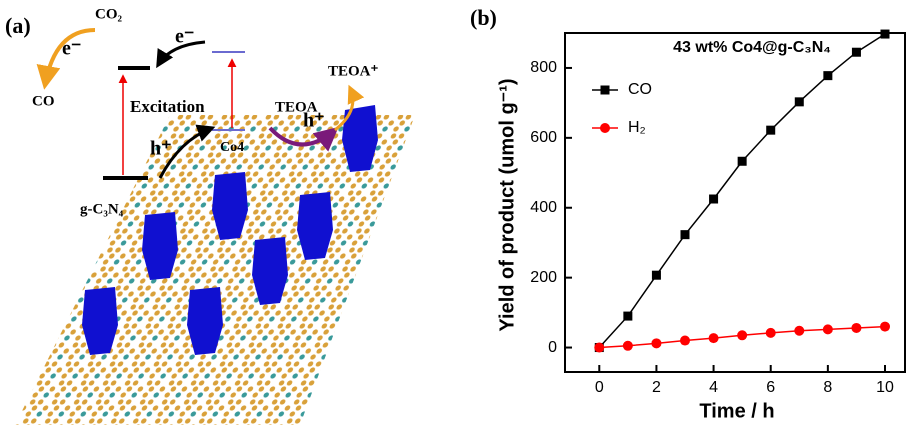 The height and width of the screenshot is (431, 908). I want to click on y-tick-label: 200, so click(543, 277).